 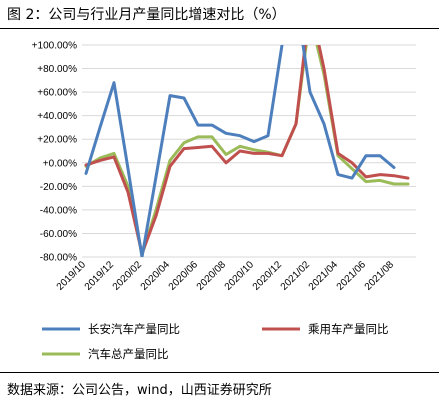 What do you see at coordinates (100, 276) in the screenshot?
I see `x-tick-label: 2019/12` at bounding box center [100, 276].